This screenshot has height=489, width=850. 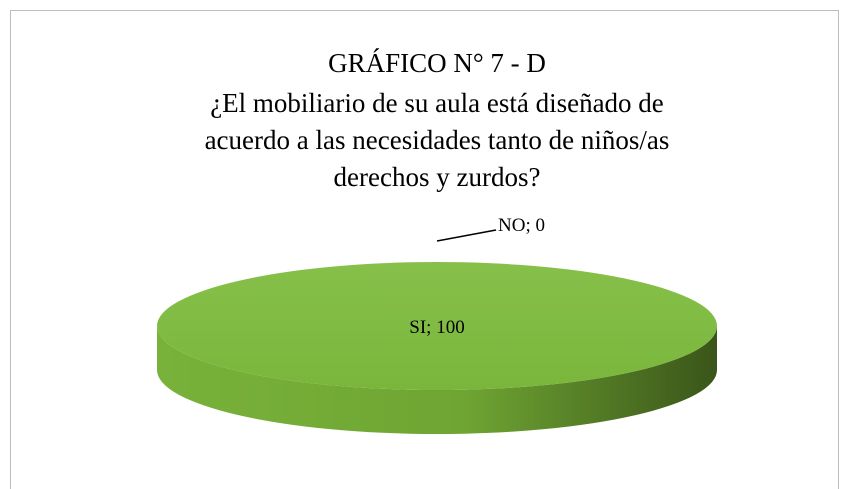 I want to click on leader-line, so click(x=466, y=235).